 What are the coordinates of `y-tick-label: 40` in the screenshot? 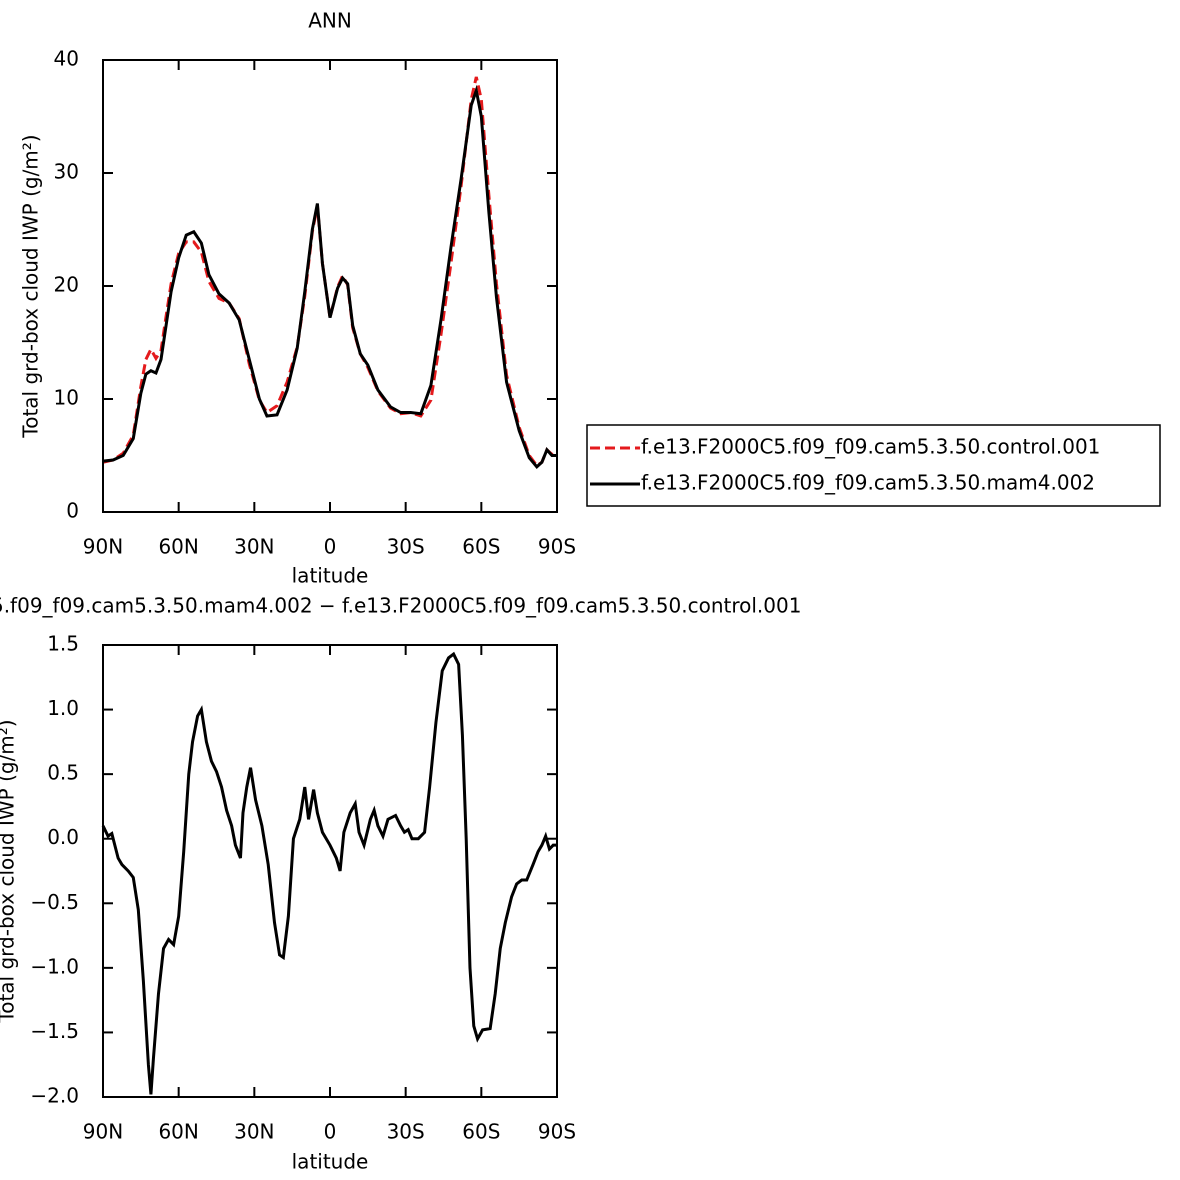 It's located at (66, 59).